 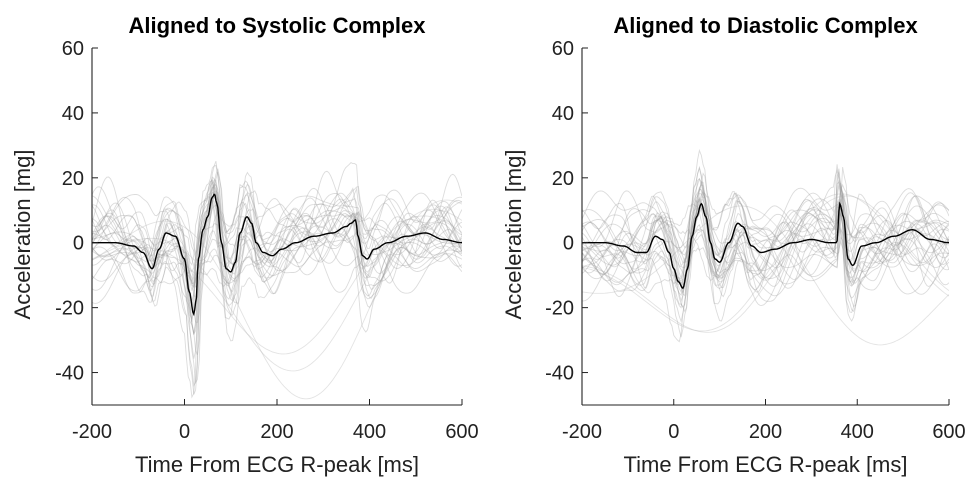 I want to click on chart-title: Aligned to Diastolic Complex, so click(x=765, y=25).